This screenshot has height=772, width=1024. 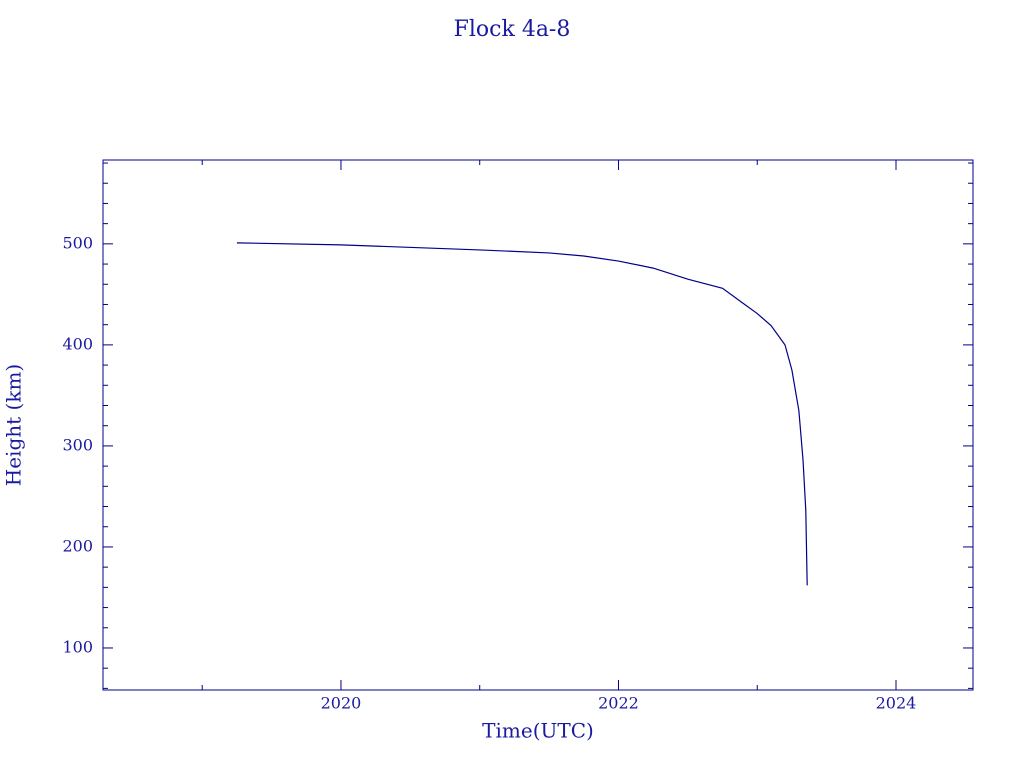 I want to click on x-tick-label: 2020, so click(x=341, y=703).